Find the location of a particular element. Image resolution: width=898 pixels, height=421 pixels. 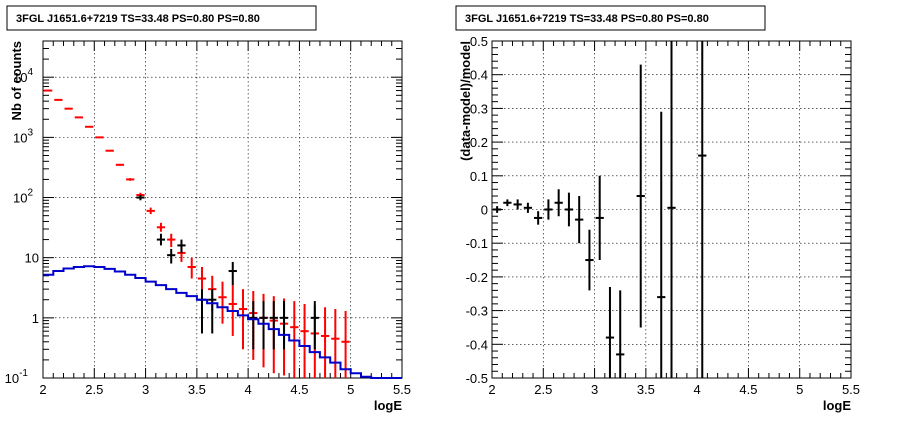

y-tick-label: -0.1 is located at coordinates (477, 243).